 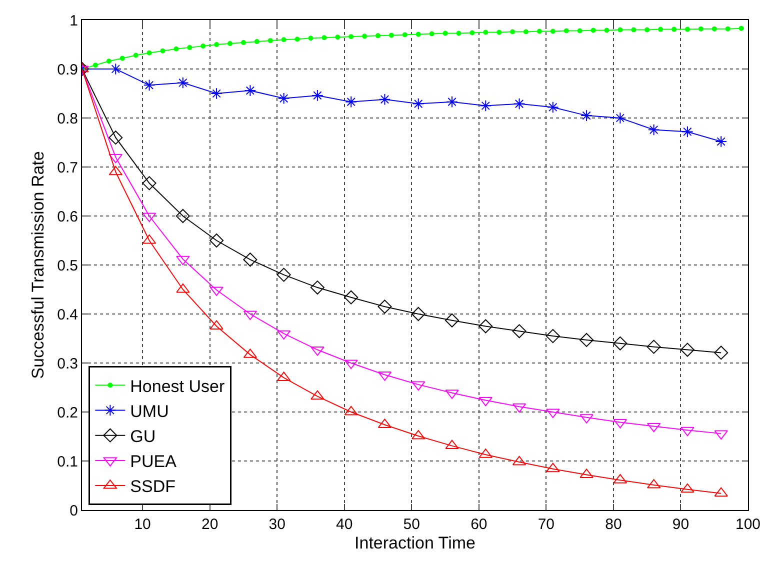 What do you see at coordinates (681, 524) in the screenshot?
I see `x-tick-label: 90` at bounding box center [681, 524].